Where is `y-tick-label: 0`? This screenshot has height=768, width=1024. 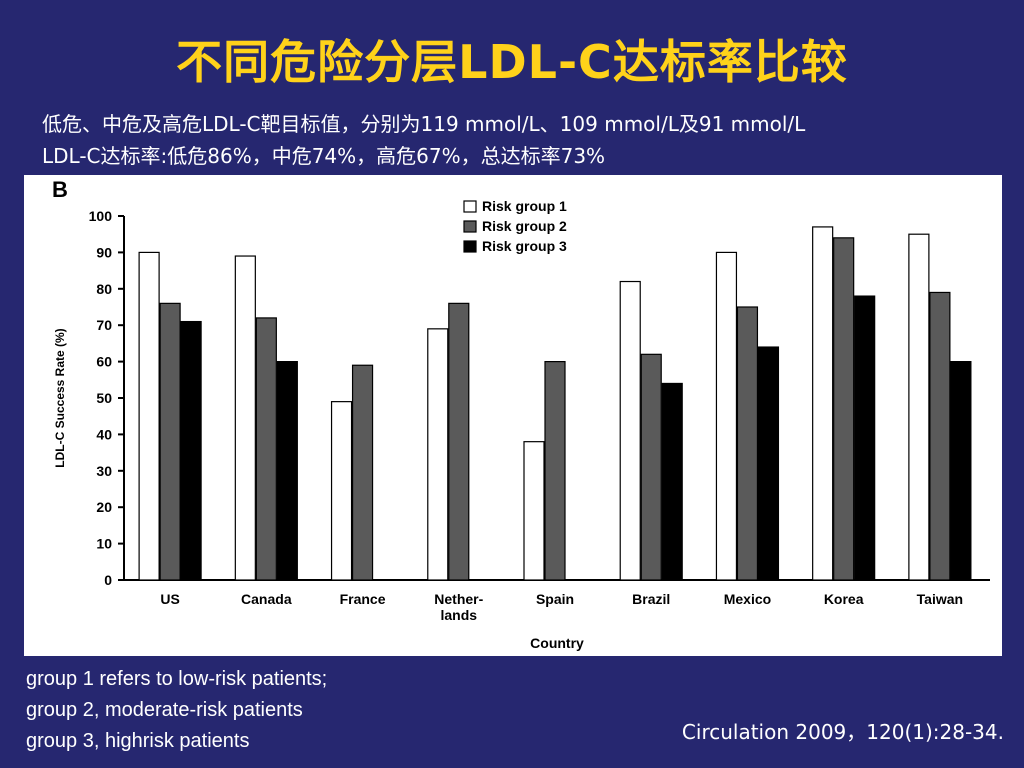
y-tick-label: 0 is located at coordinates (108, 580).